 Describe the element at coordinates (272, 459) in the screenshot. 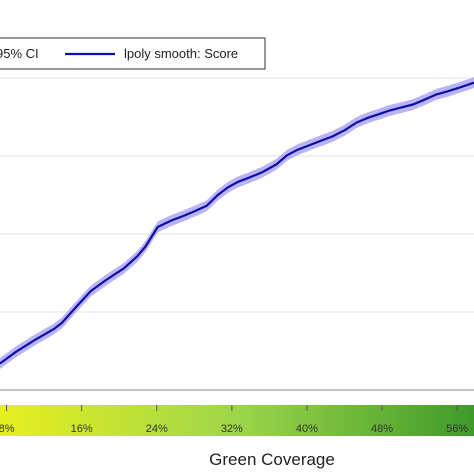

I see `x-axis-title: Green Coverage` at that location.